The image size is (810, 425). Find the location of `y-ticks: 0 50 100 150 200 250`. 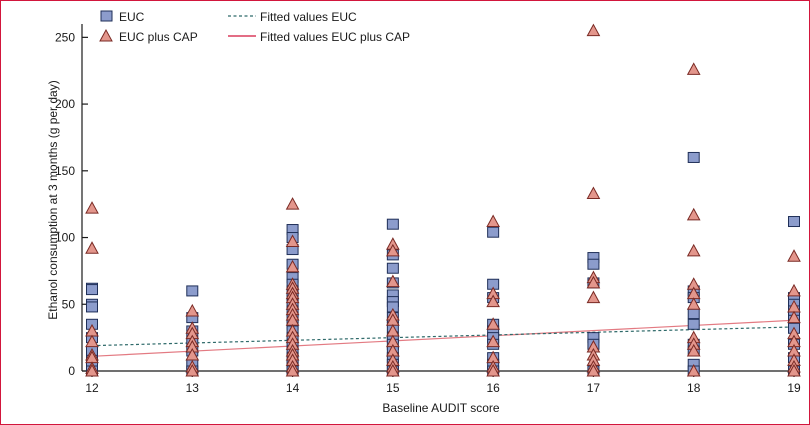

y-ticks: 0 50 100 150 200 250 is located at coordinates (71, 204).